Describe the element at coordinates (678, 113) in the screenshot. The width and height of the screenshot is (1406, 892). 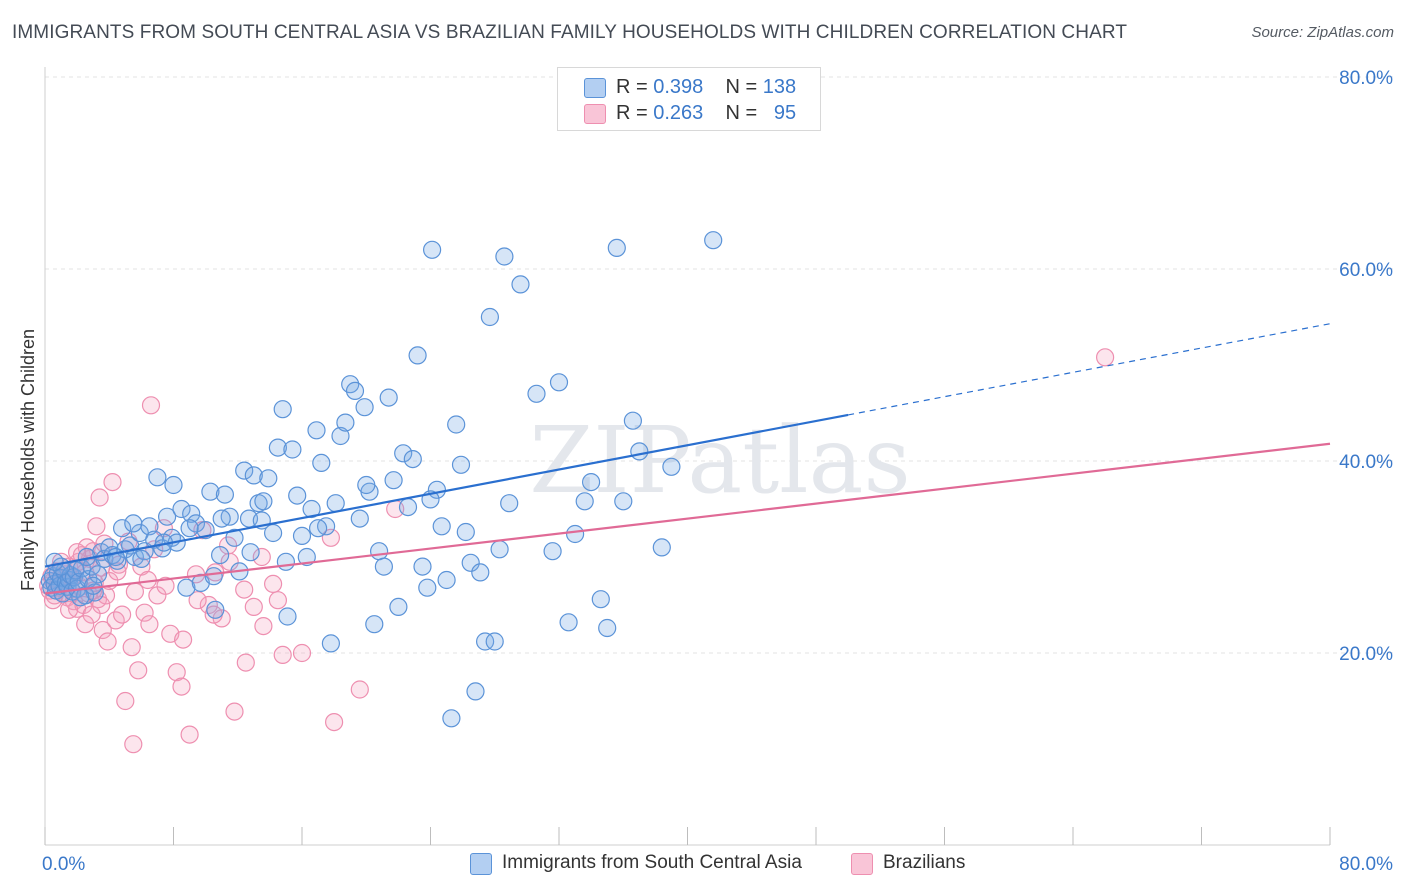
I see `r-value: 0.263` at that location.